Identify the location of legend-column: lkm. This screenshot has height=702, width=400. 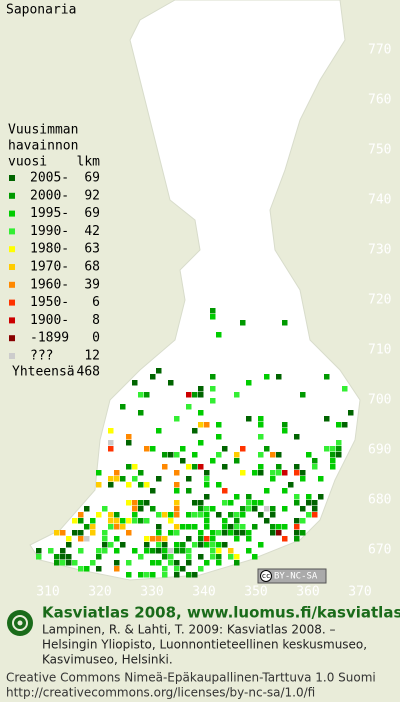
(89, 162).